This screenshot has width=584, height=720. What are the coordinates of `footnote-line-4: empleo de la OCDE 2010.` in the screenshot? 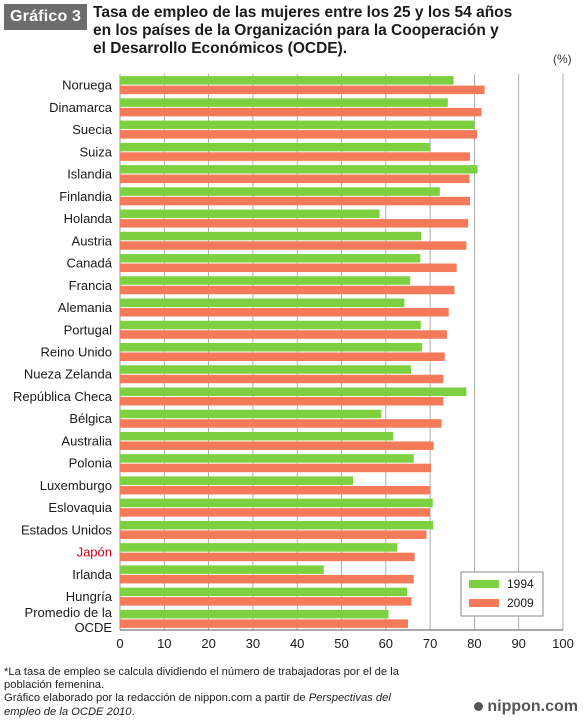 It's located at (239, 712).